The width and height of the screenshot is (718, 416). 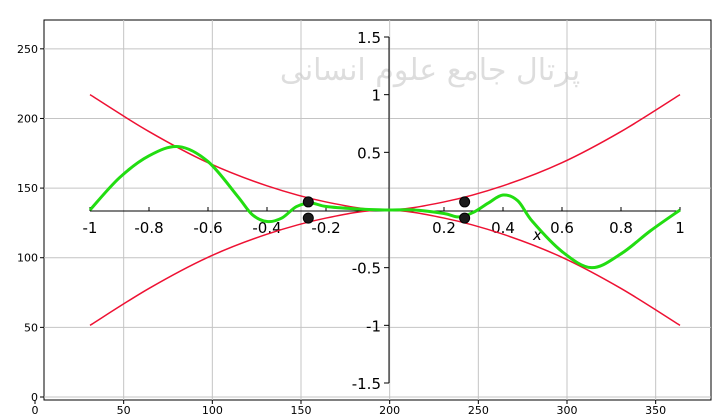 What do you see at coordinates (27, 118) in the screenshot?
I see `outer-y-tick-label: 200` at bounding box center [27, 118].